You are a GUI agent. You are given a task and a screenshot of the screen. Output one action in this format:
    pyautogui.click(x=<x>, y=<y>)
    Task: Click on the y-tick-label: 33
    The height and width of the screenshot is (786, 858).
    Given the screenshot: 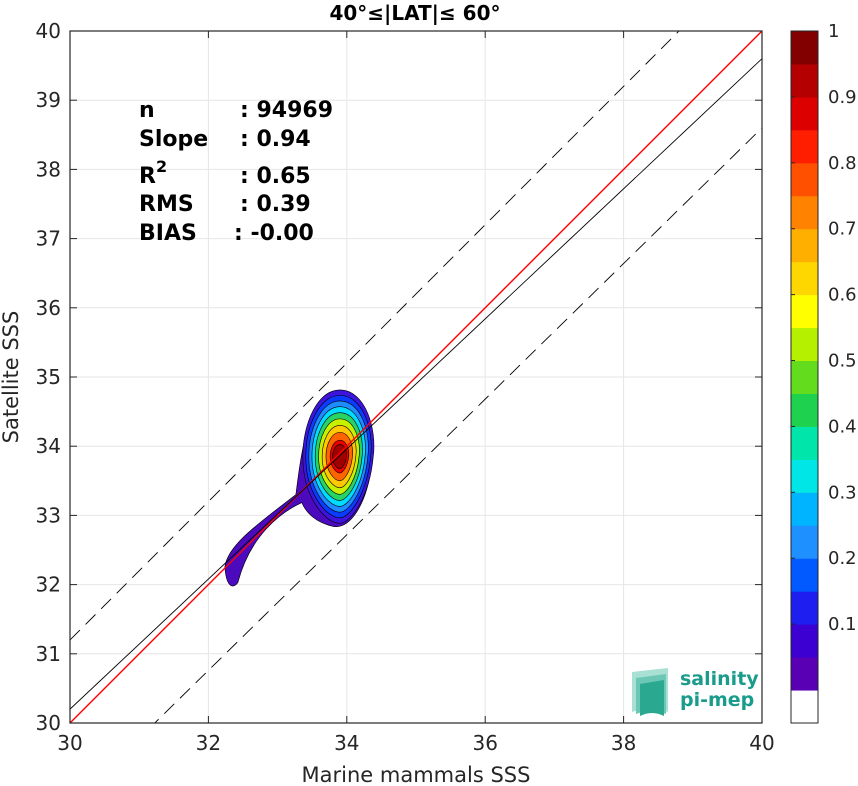 What is the action you would take?
    pyautogui.click(x=48, y=515)
    